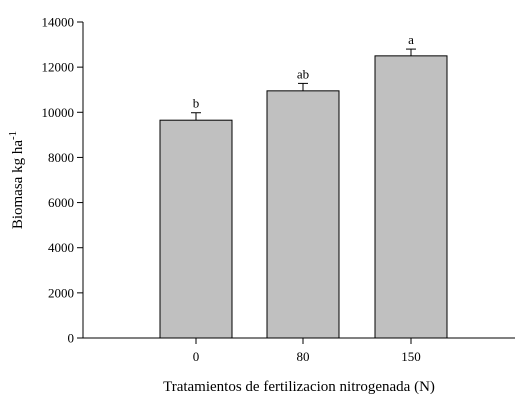 Image resolution: width=528 pixels, height=405 pixels. I want to click on y-tick-label: 14000, so click(58, 22).